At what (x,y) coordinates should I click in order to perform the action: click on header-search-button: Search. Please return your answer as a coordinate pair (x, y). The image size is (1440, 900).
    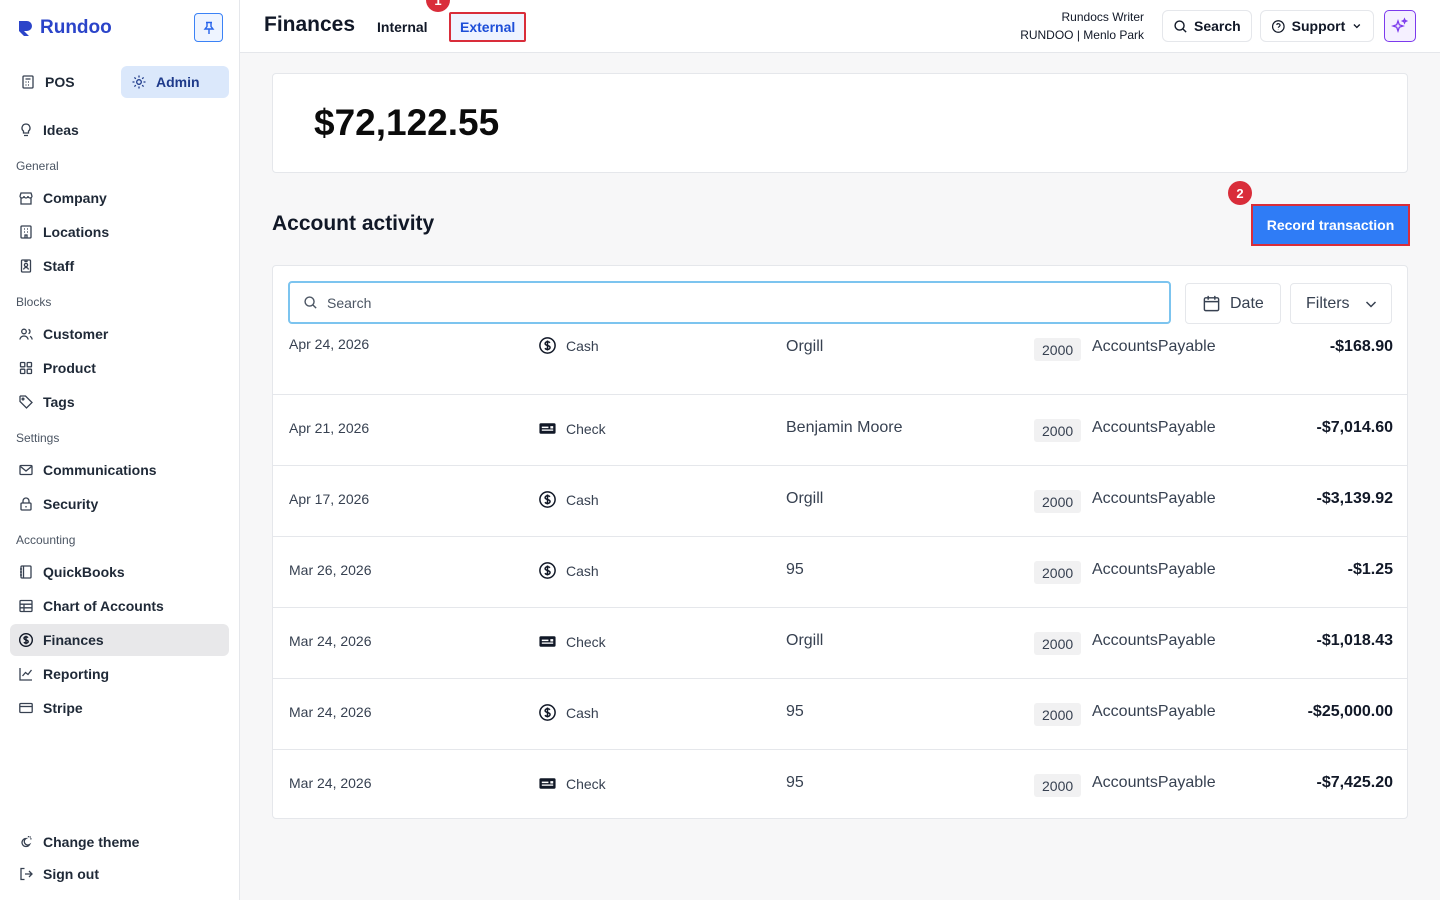
    Looking at the image, I should click on (1207, 26).